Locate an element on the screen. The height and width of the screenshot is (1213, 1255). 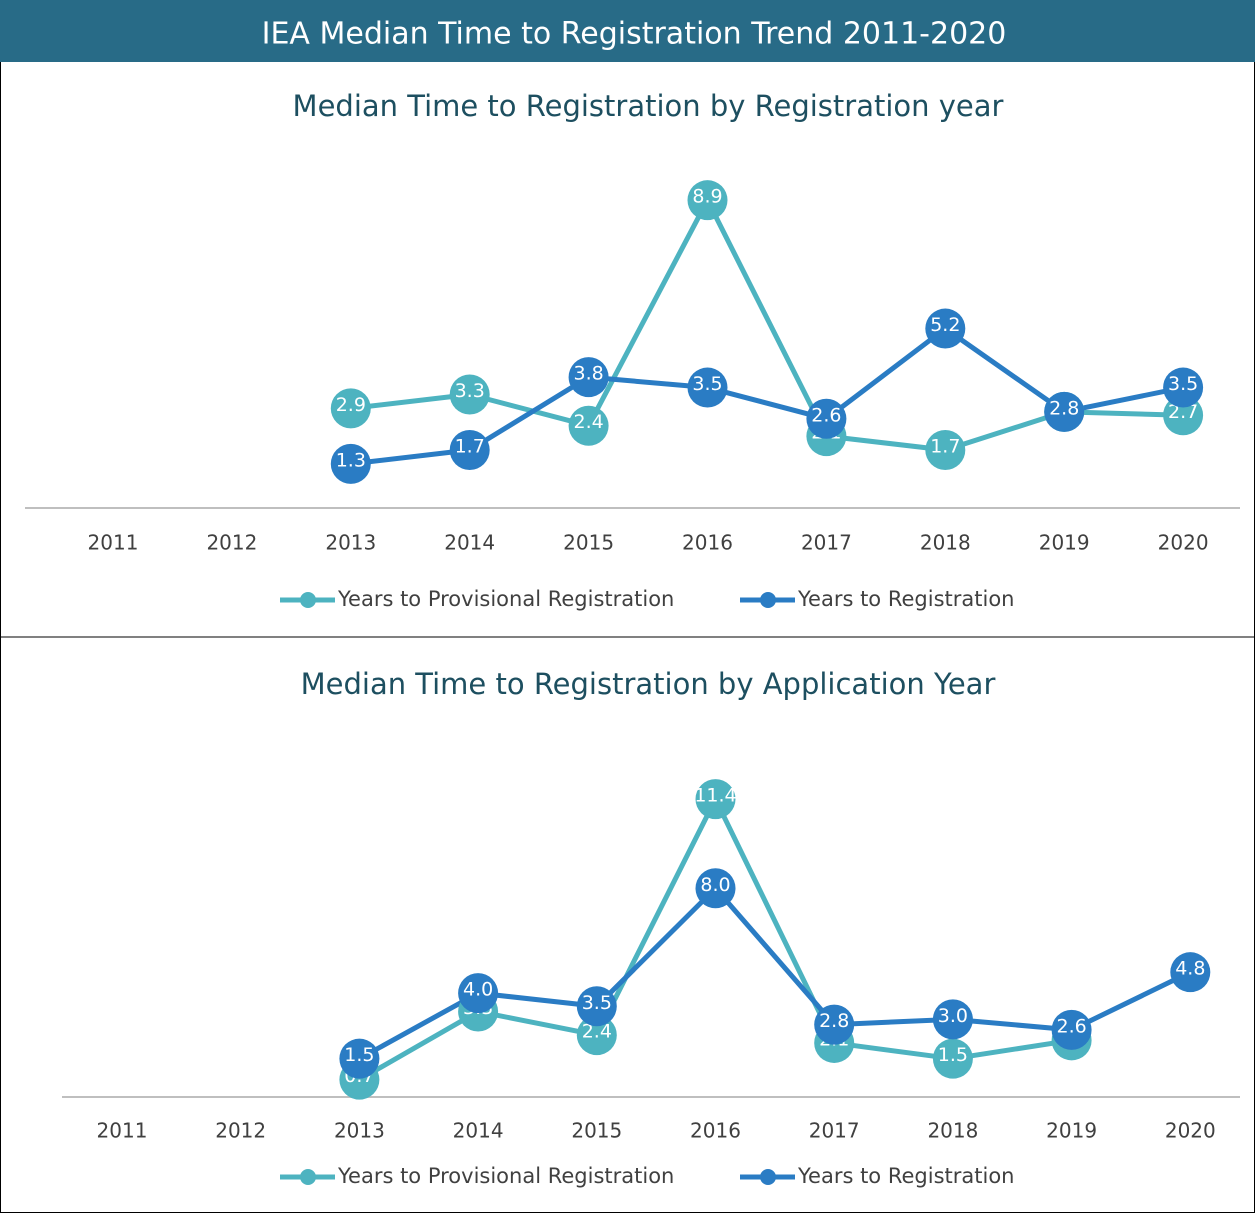
data-label: 3.8 is located at coordinates (588, 374).